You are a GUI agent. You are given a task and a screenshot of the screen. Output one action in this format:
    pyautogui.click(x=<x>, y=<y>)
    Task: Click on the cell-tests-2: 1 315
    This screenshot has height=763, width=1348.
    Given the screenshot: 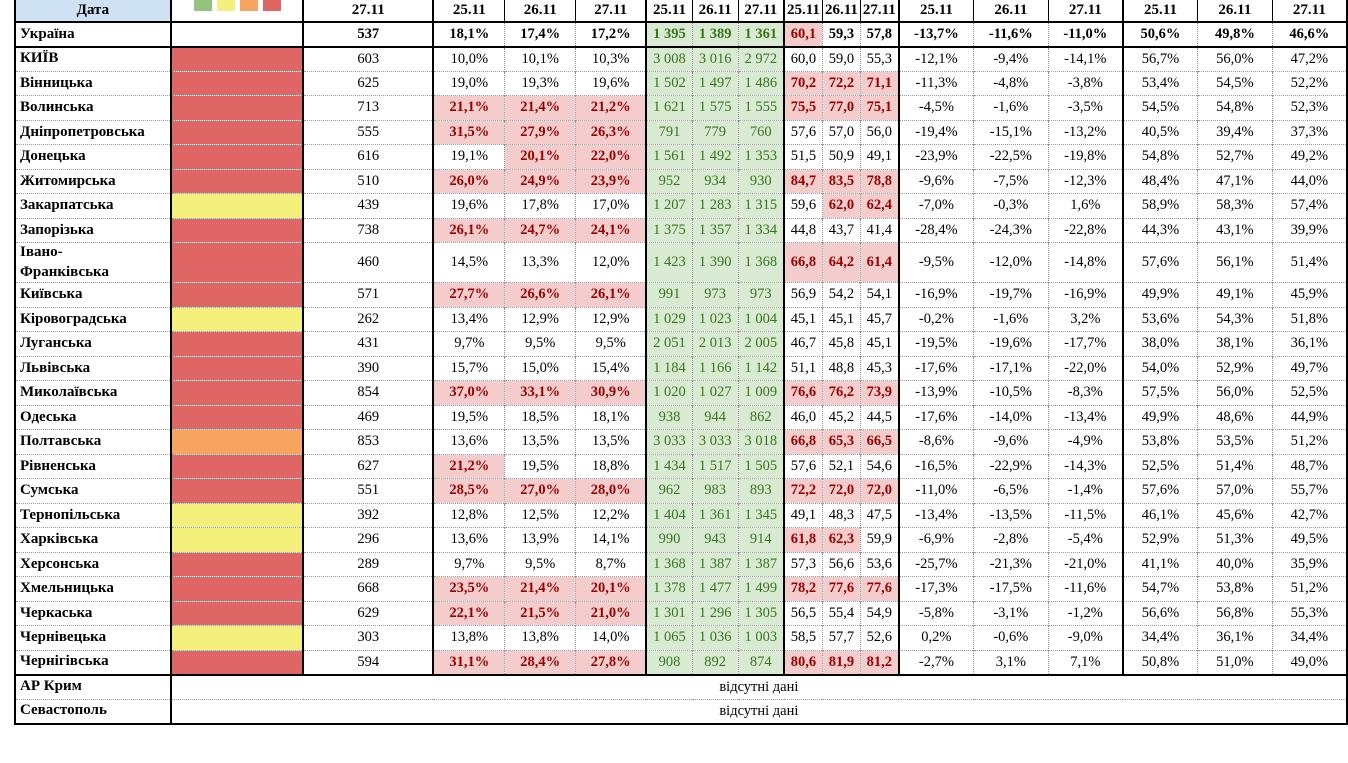 What is the action you would take?
    pyautogui.click(x=760, y=205)
    